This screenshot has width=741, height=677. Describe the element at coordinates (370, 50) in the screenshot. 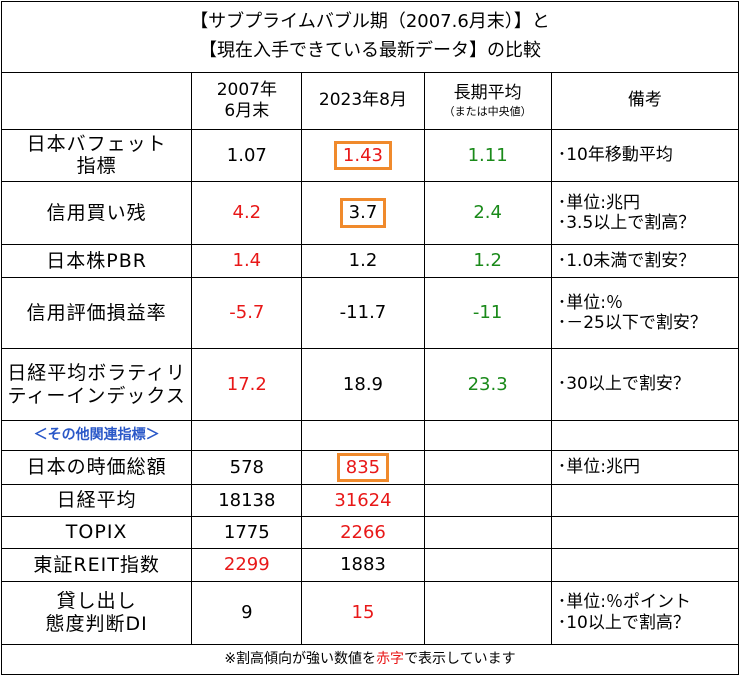

I see `title-line-2: 【現在入手できている最新データ】の比較` at that location.